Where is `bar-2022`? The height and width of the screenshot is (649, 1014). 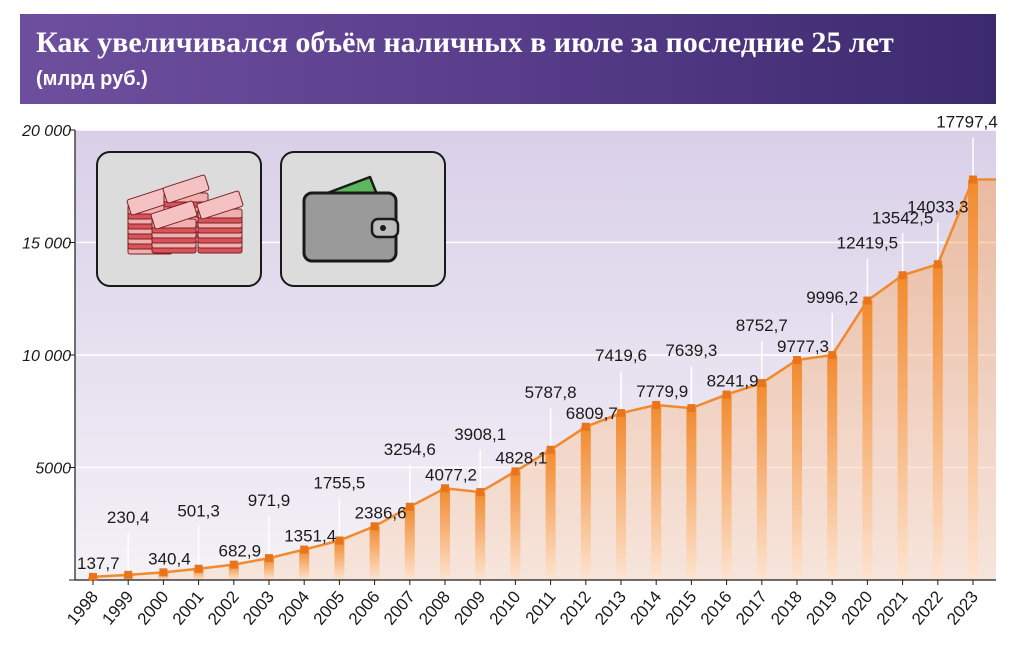
bar-2022 is located at coordinates (937, 422).